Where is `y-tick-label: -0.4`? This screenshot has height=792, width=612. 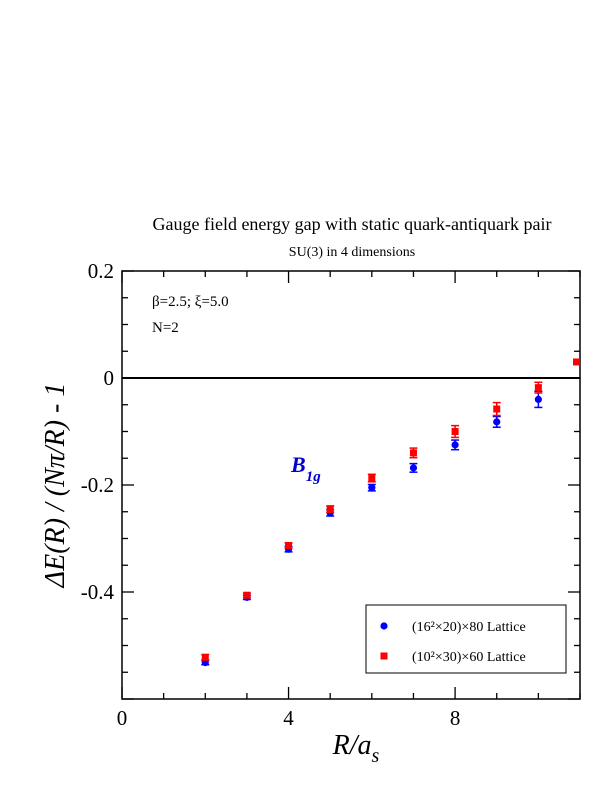 y-tick-label: -0.4 is located at coordinates (98, 592).